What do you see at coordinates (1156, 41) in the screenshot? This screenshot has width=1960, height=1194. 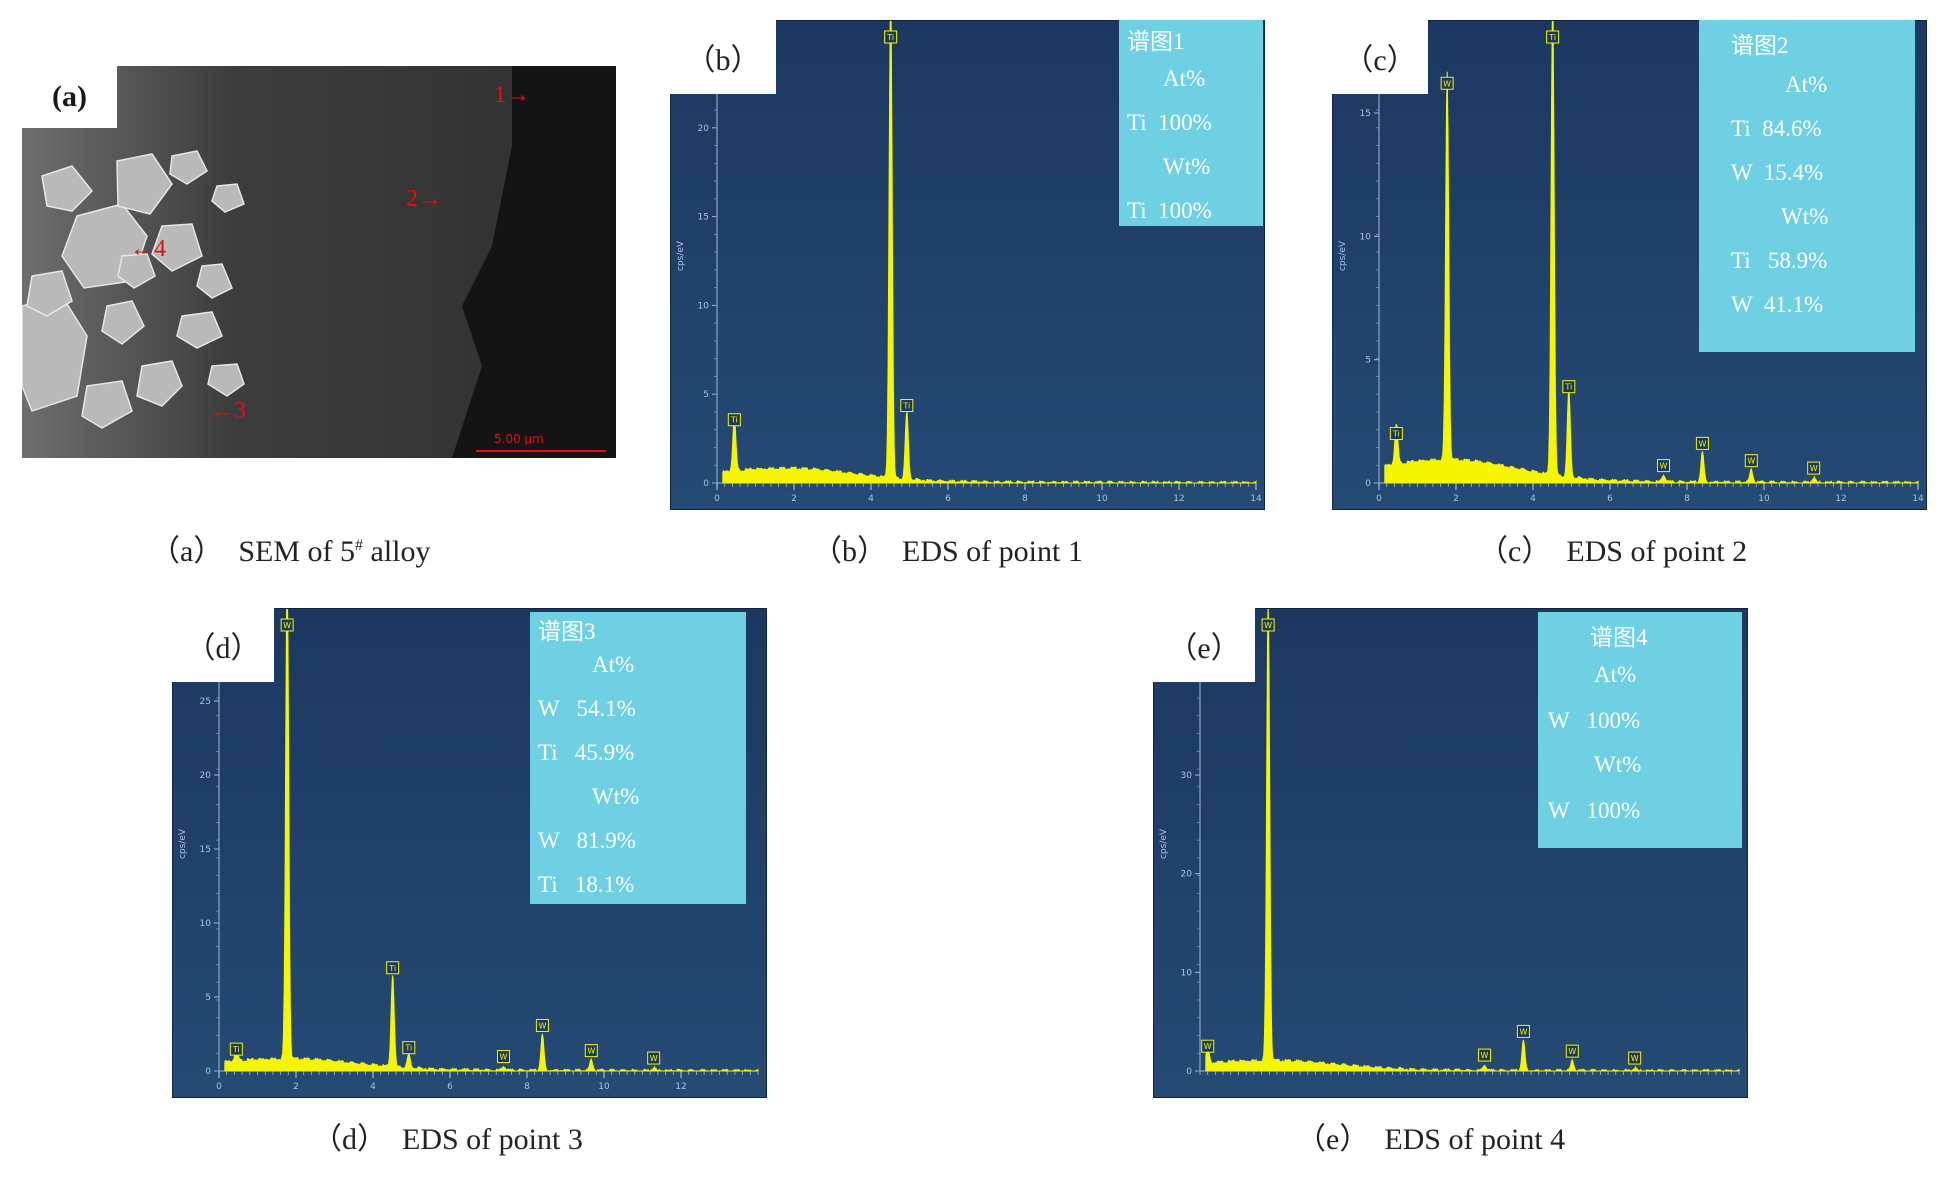 I see `result-title: 谱图1` at bounding box center [1156, 41].